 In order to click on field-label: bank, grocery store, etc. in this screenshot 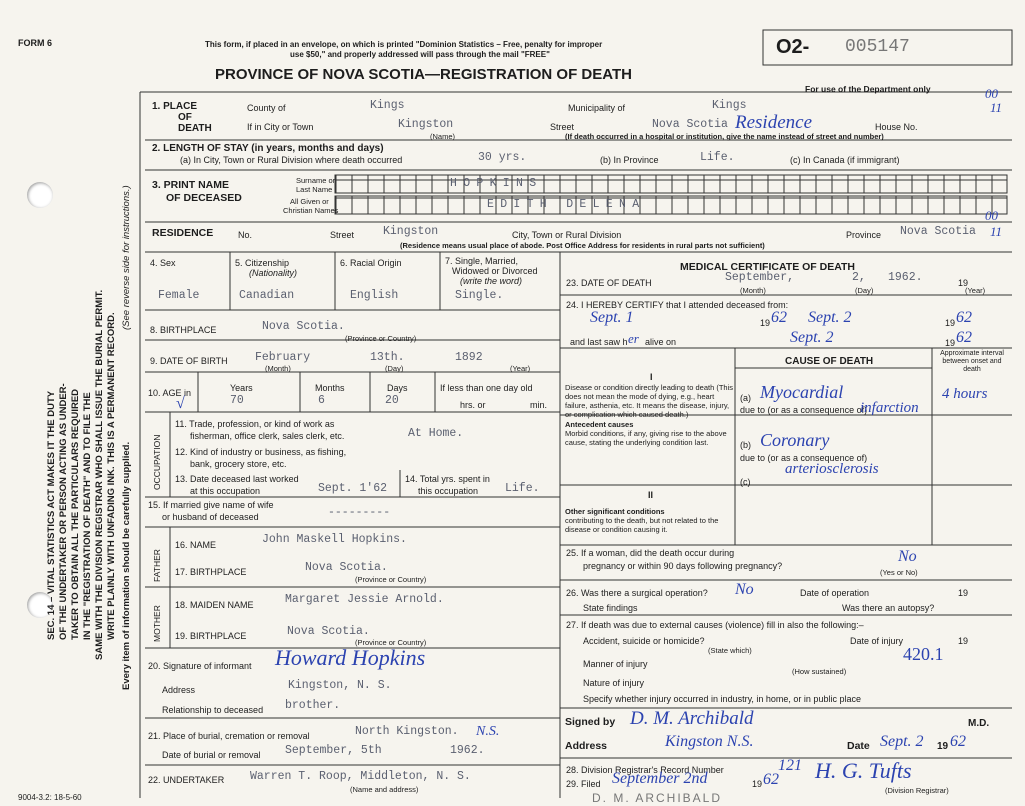, I will do `click(238, 464)`.